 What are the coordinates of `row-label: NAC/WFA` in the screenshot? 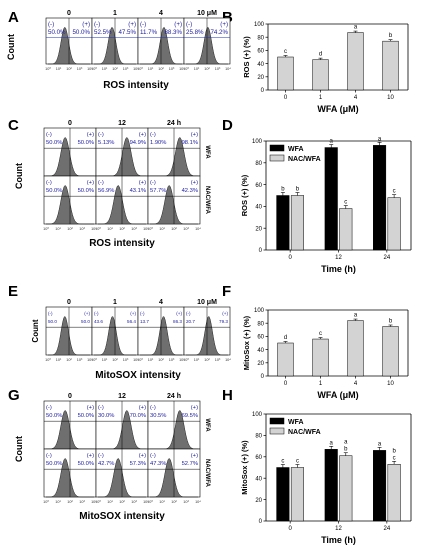 It's located at (207, 200).